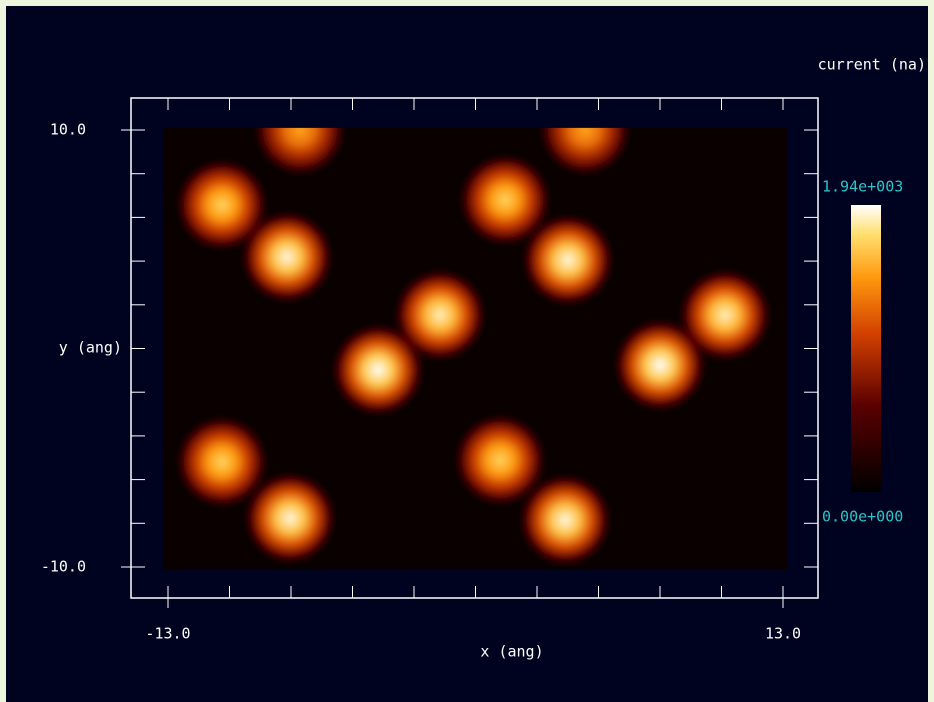  What do you see at coordinates (68, 130) in the screenshot?
I see `y-tick-label: 10.0` at bounding box center [68, 130].